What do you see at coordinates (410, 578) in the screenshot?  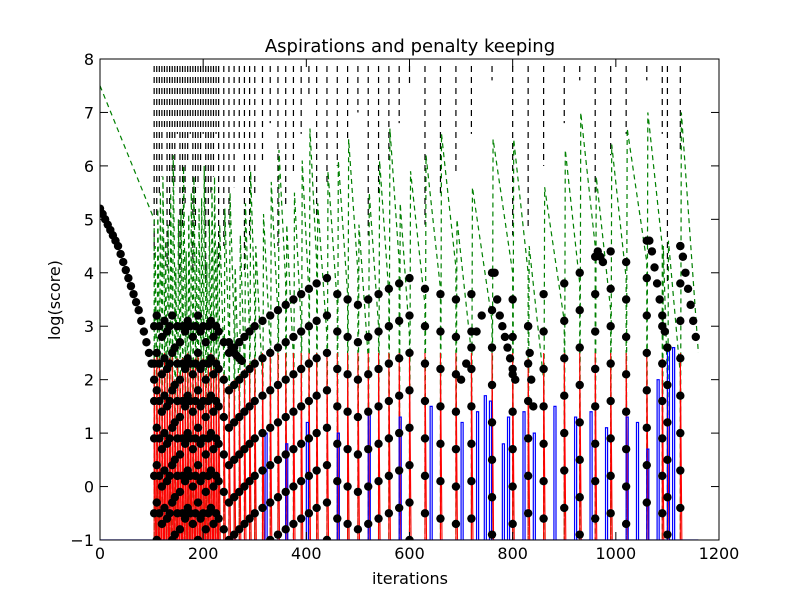 I see `x-axis-title: iterations` at bounding box center [410, 578].